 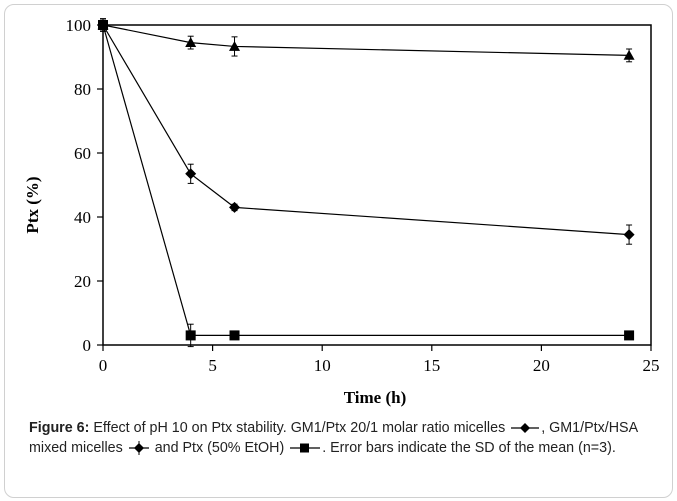 What do you see at coordinates (79, 25) in the screenshot?
I see `y-tick-label: 100` at bounding box center [79, 25].